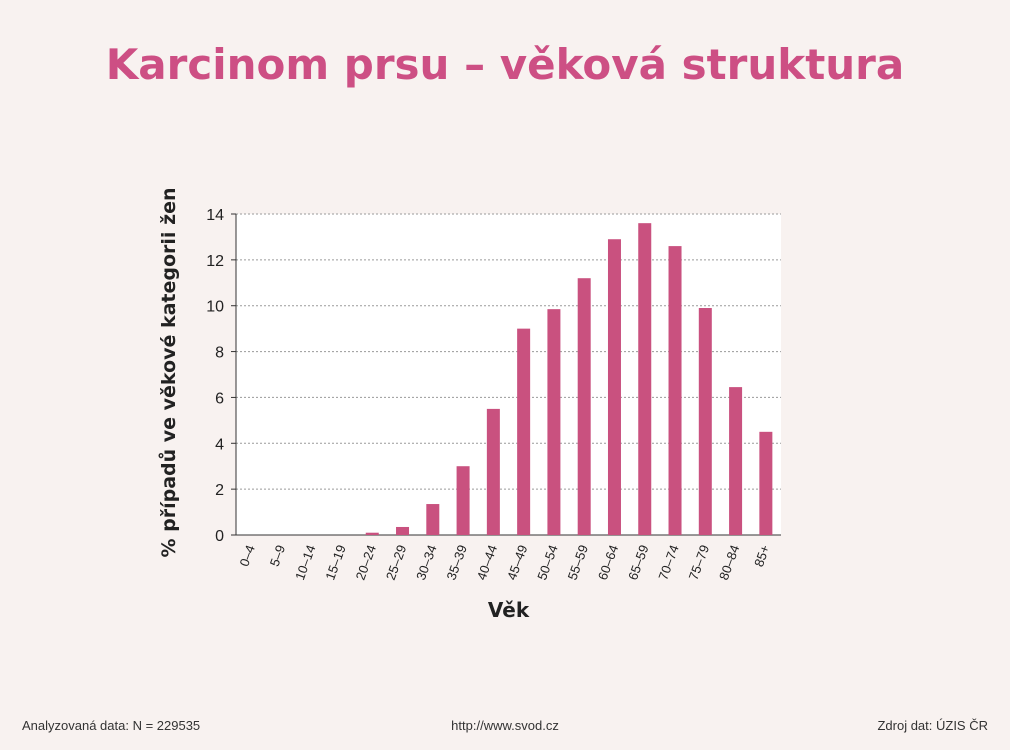 Image resolution: width=1010 pixels, height=750 pixels. What do you see at coordinates (638, 562) in the screenshot?
I see `x-tick-label: 65–59` at bounding box center [638, 562].